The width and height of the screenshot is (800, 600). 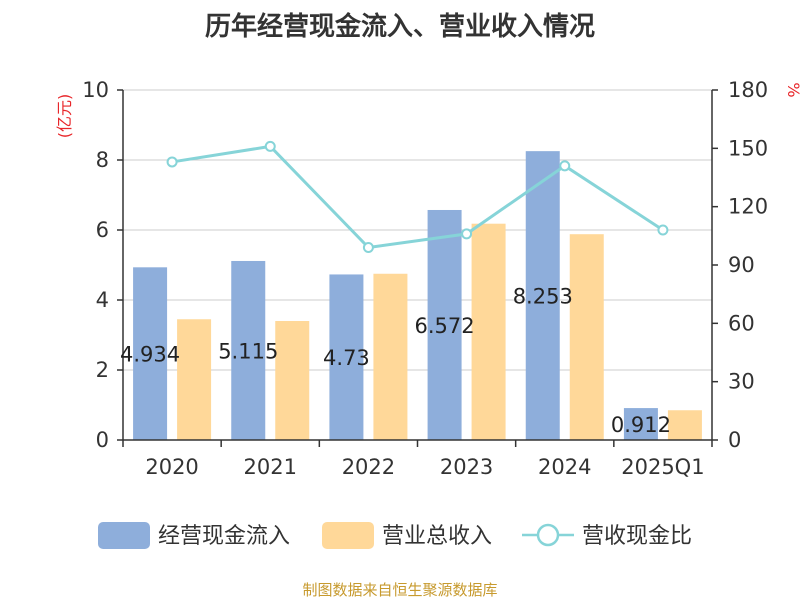 I want to click on y-right-tick-label: 180, so click(x=748, y=90).